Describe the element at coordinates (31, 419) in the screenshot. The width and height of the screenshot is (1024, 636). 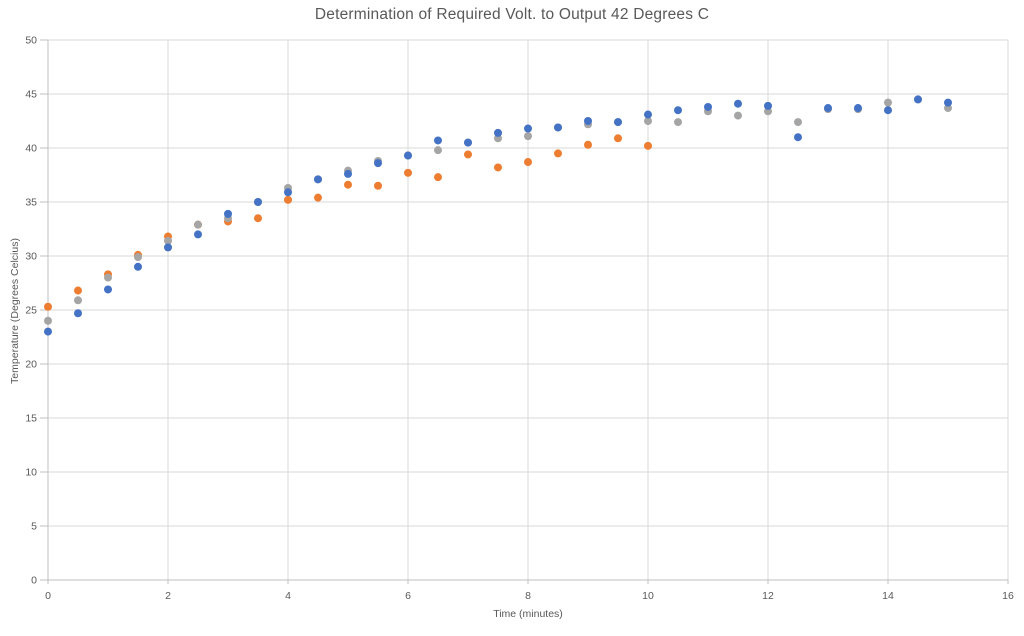
I see `y-tick-label: 15` at that location.